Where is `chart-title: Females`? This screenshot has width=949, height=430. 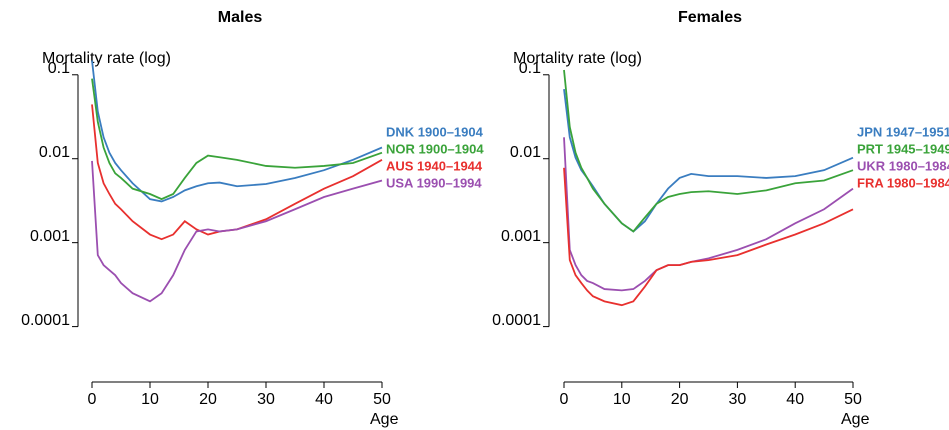 chart-title: Females is located at coordinates (710, 17).